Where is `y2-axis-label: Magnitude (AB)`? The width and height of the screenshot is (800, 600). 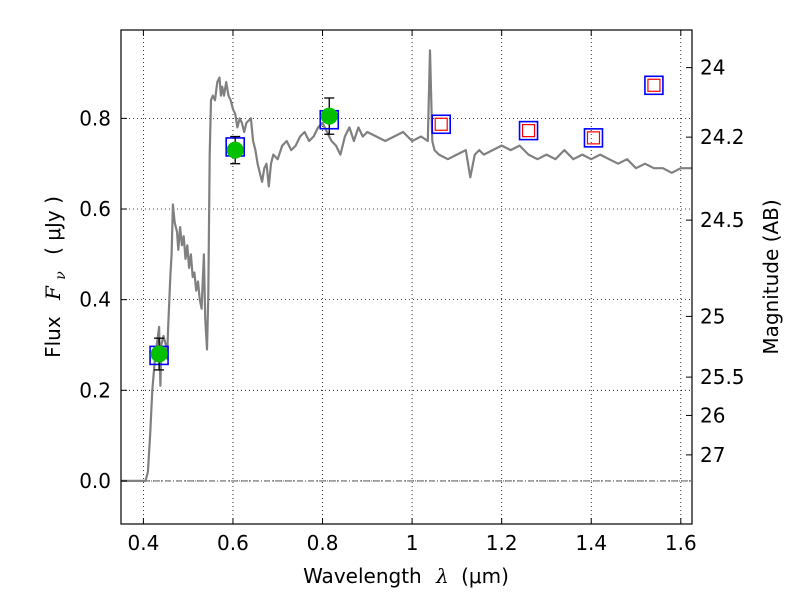
y2-axis-label: Magnitude (AB) is located at coordinates (771, 276).